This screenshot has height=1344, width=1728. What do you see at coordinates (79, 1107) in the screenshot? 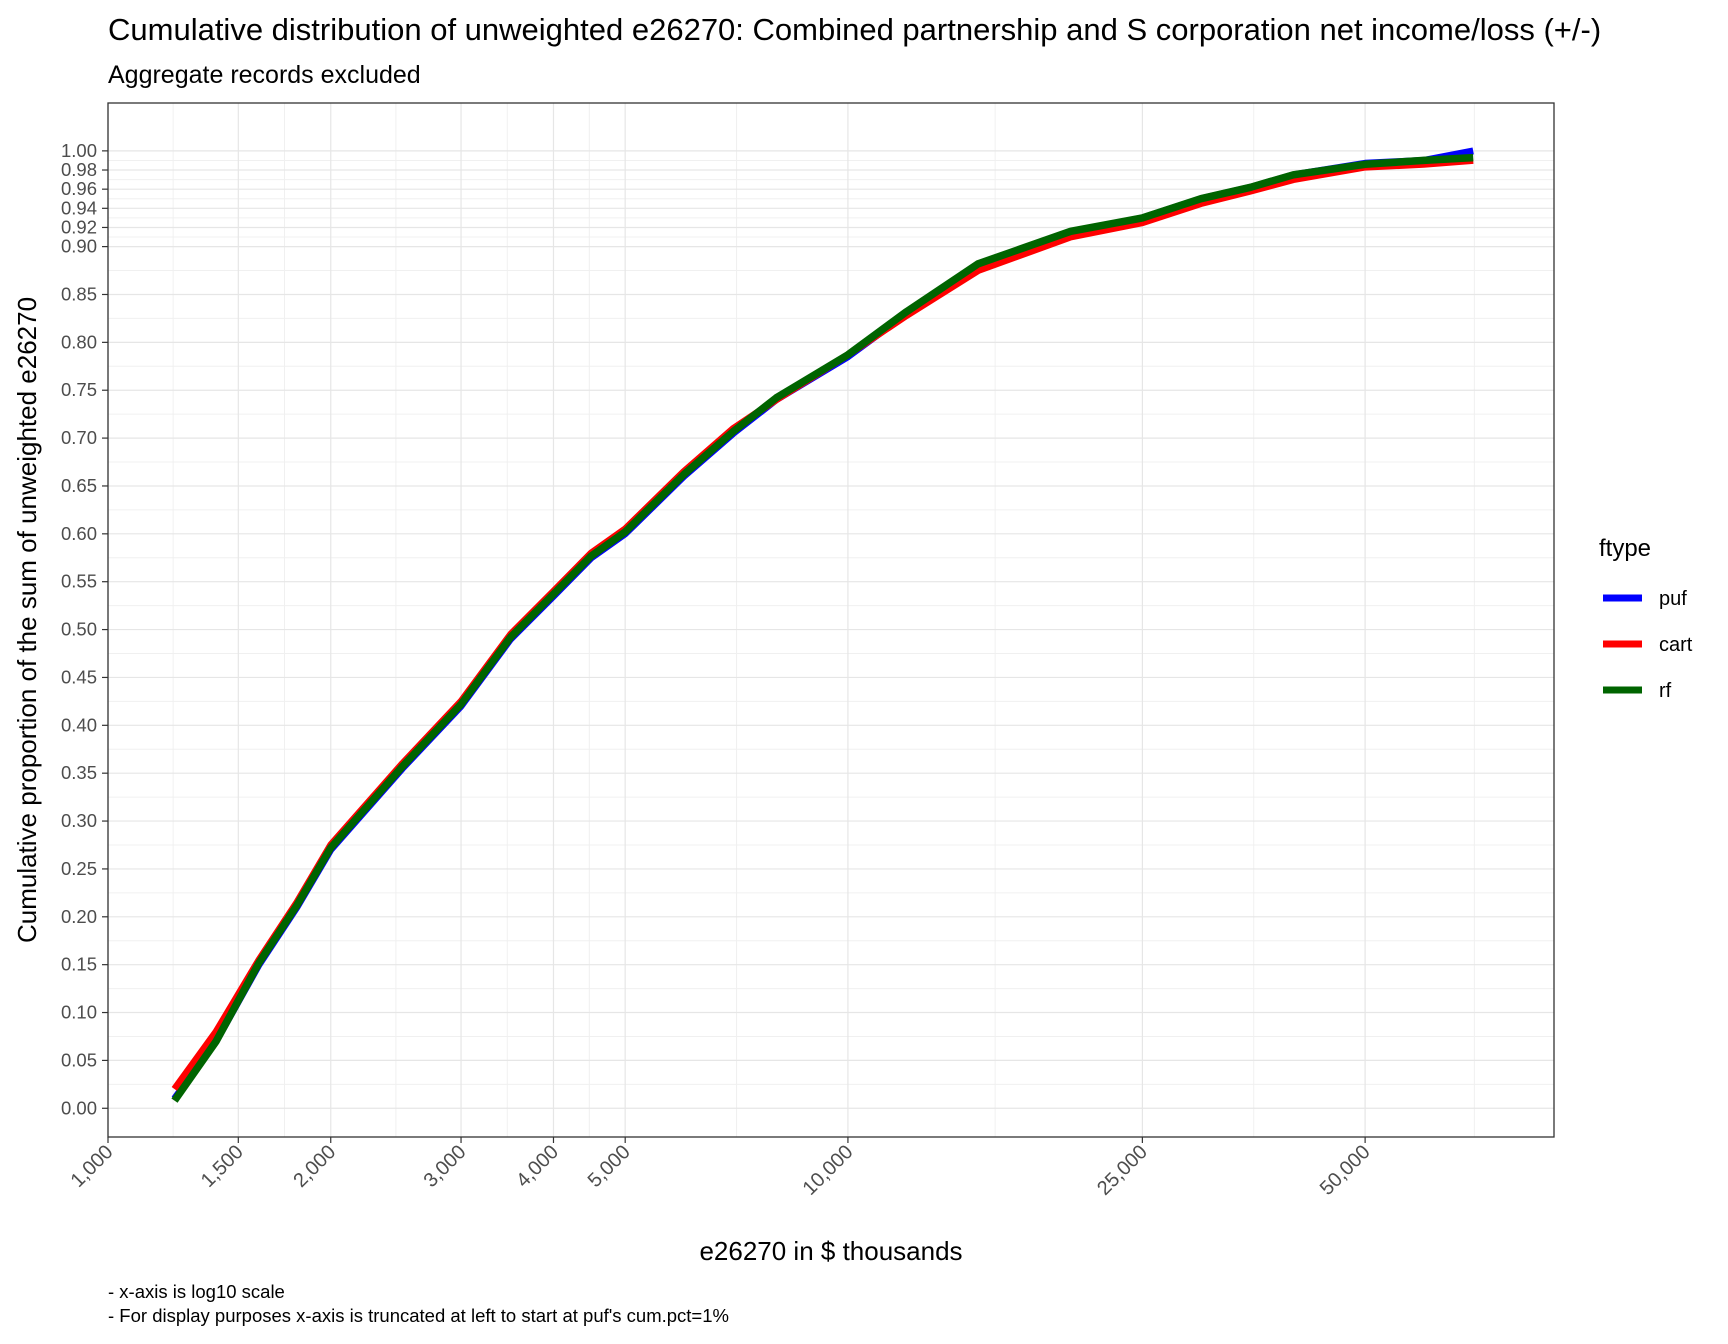
I see `y-tick-label: 0.00` at bounding box center [79, 1107].